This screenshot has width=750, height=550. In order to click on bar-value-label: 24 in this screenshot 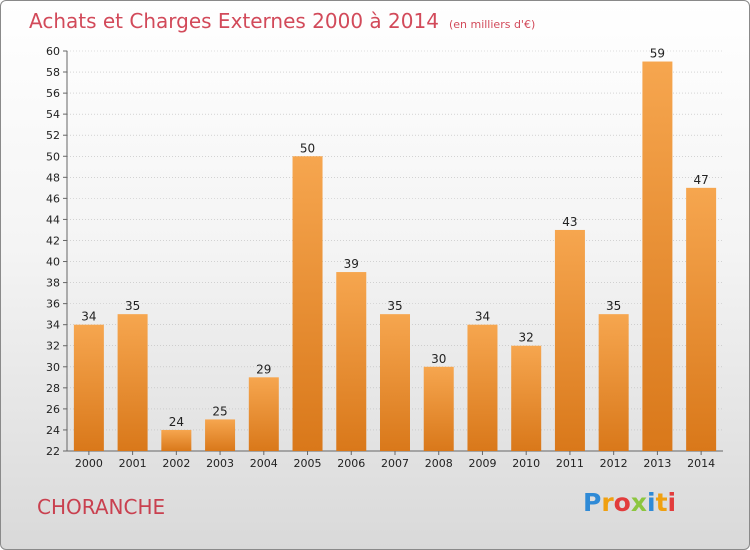, I will do `click(176, 422)`.